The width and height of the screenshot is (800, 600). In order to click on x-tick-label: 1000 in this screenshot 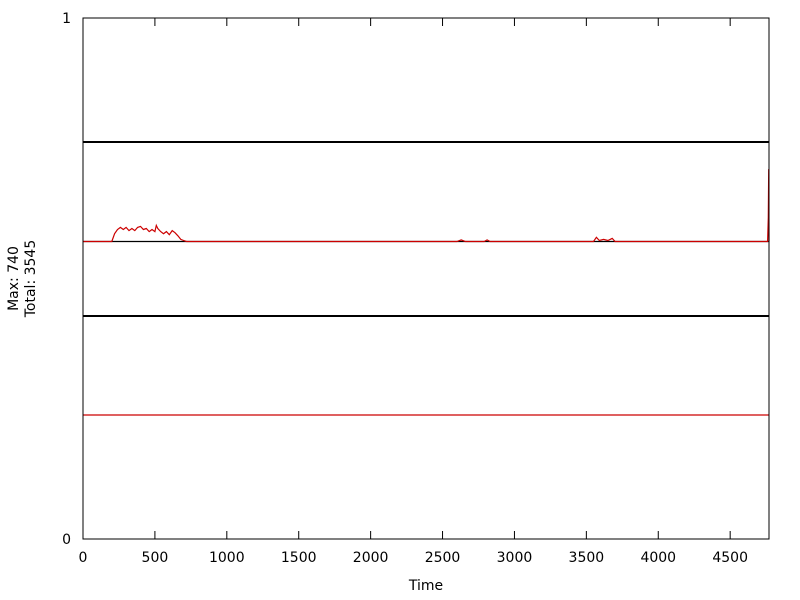, I will do `click(227, 558)`.